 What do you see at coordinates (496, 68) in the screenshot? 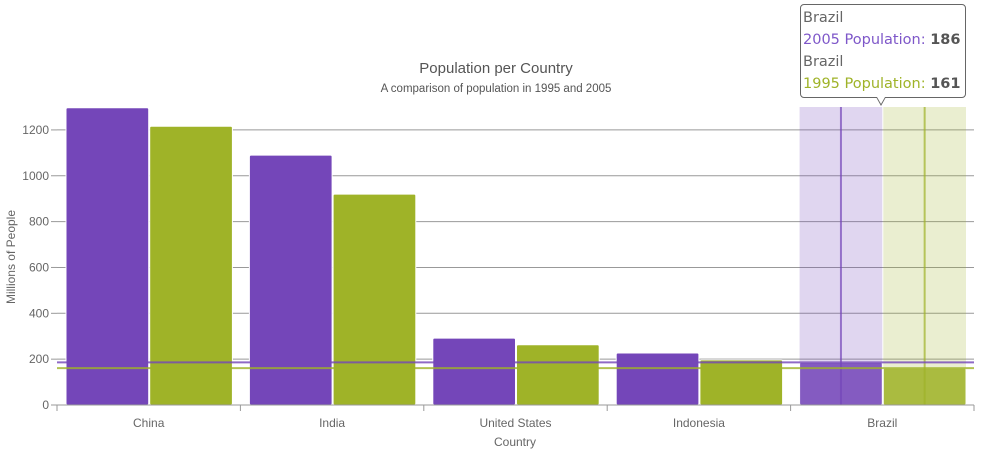
I see `chart-title: Population per Country` at bounding box center [496, 68].